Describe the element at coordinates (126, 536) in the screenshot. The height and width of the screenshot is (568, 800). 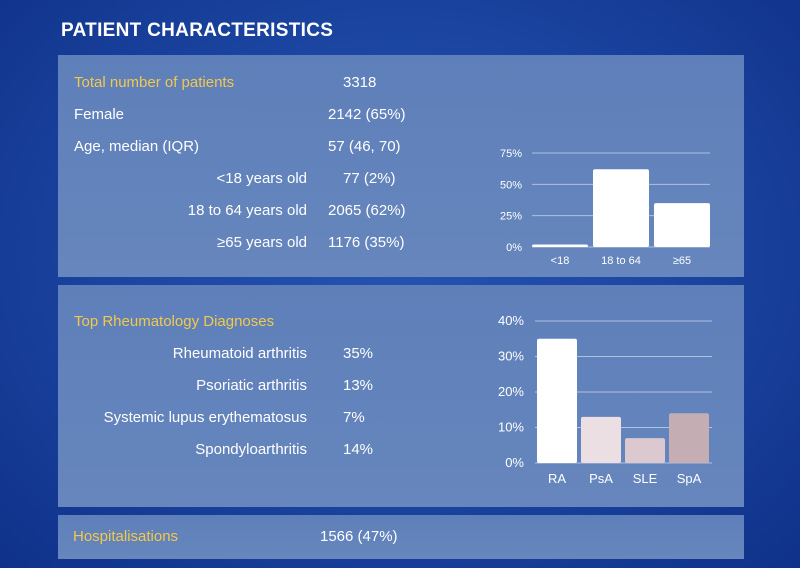
I see `hospitalisations-label: Hospitalisations` at that location.